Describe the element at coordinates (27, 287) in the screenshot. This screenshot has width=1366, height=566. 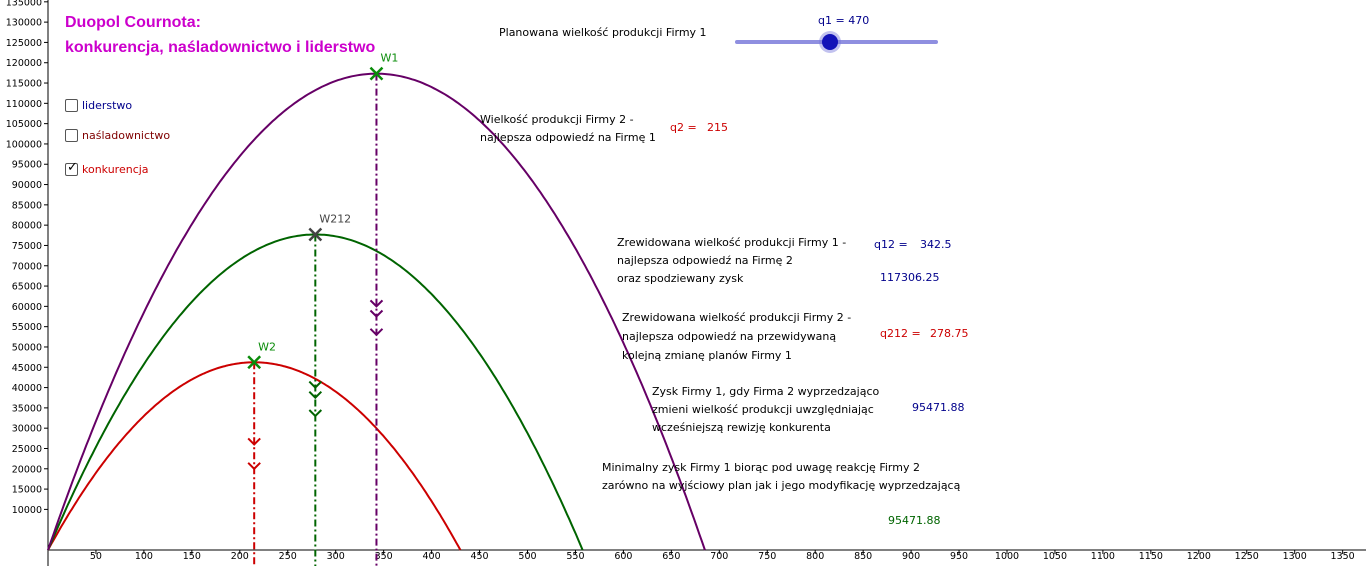
I see `y-tick-label: 65000` at that location.